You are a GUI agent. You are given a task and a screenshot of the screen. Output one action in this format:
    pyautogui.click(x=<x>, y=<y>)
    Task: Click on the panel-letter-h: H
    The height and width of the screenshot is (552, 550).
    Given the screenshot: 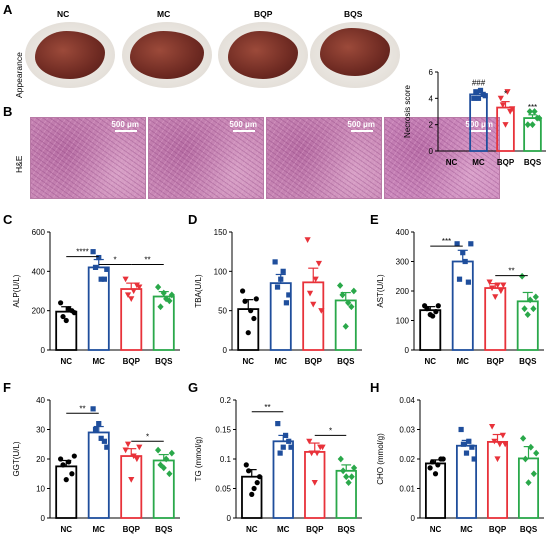 What is the action you would take?
    pyautogui.click(x=375, y=387)
    